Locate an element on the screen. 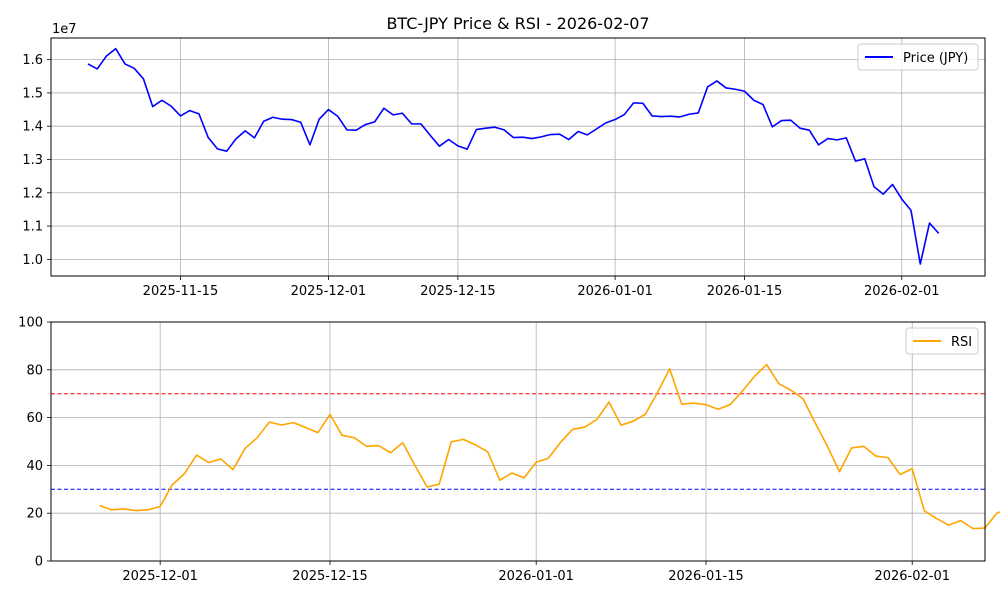 This screenshot has height=600, width=1000. rsi-legend: RSI is located at coordinates (942, 341).